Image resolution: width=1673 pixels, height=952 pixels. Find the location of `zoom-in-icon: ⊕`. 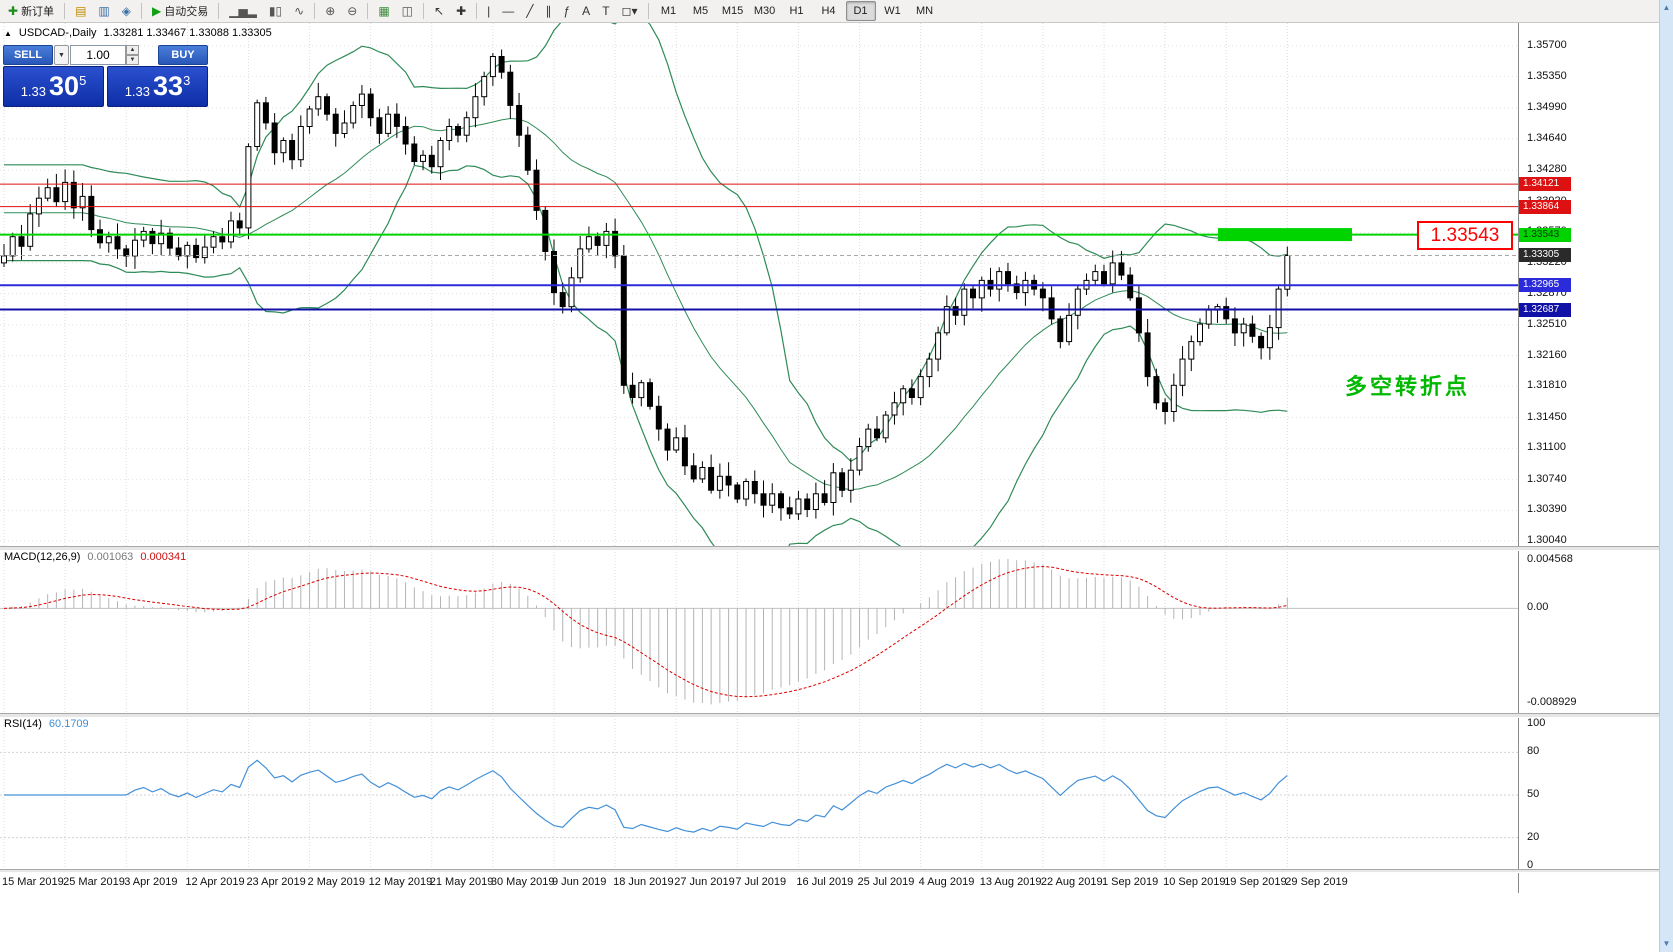

zoom-in-icon: ⊕ is located at coordinates (330, 11).